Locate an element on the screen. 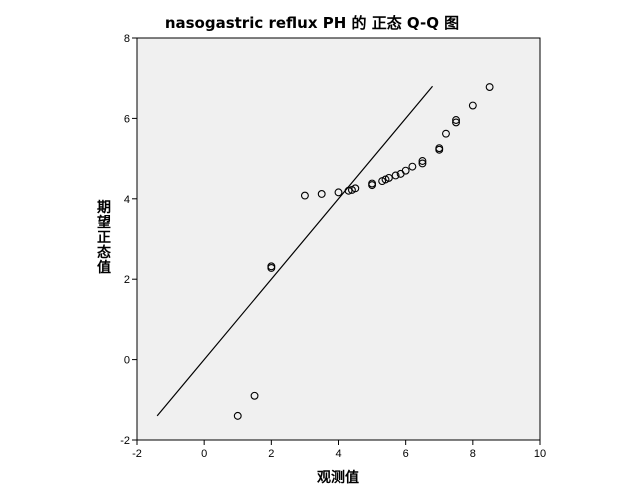  y-axis-title-char: 望 is located at coordinates (104, 222).